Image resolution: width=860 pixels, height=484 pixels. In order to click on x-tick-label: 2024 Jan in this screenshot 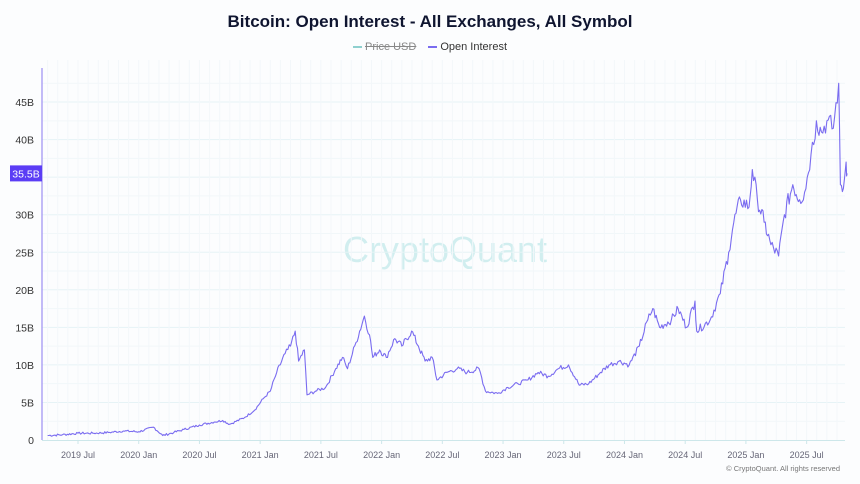, I will do `click(624, 455)`.